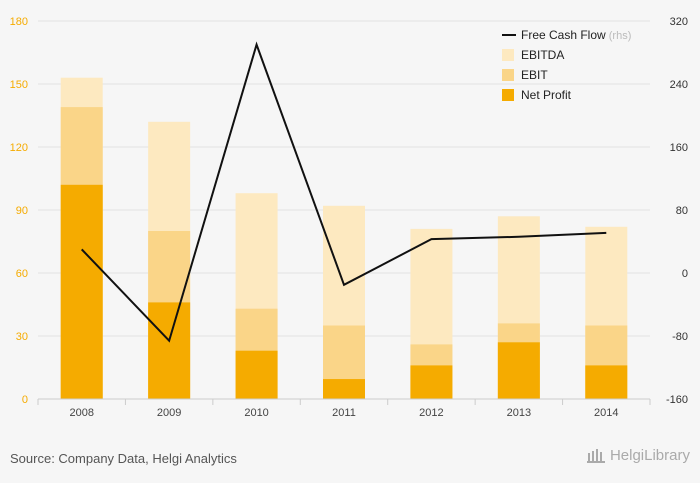  What do you see at coordinates (22, 211) in the screenshot?
I see `left-tick-label: 90` at bounding box center [22, 211].